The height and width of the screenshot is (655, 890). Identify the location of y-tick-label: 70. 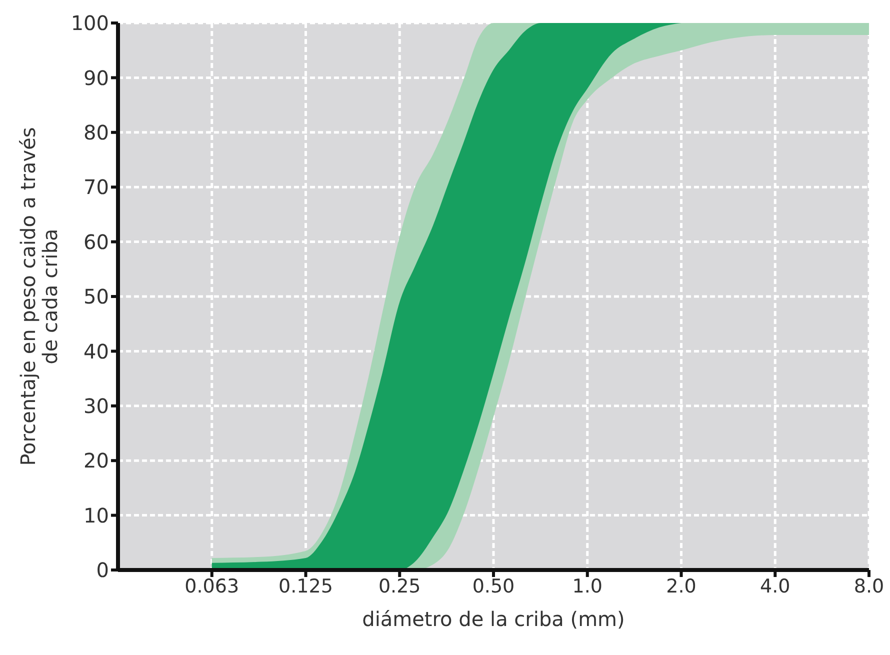
(96, 187).